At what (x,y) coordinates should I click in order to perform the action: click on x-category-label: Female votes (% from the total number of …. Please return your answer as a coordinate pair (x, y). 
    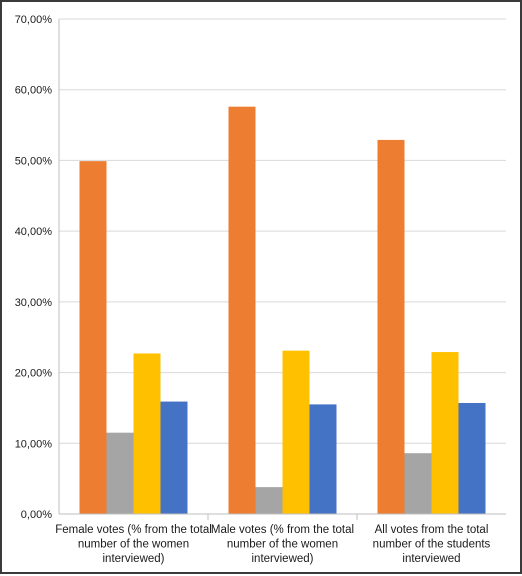
    Looking at the image, I should click on (133, 544).